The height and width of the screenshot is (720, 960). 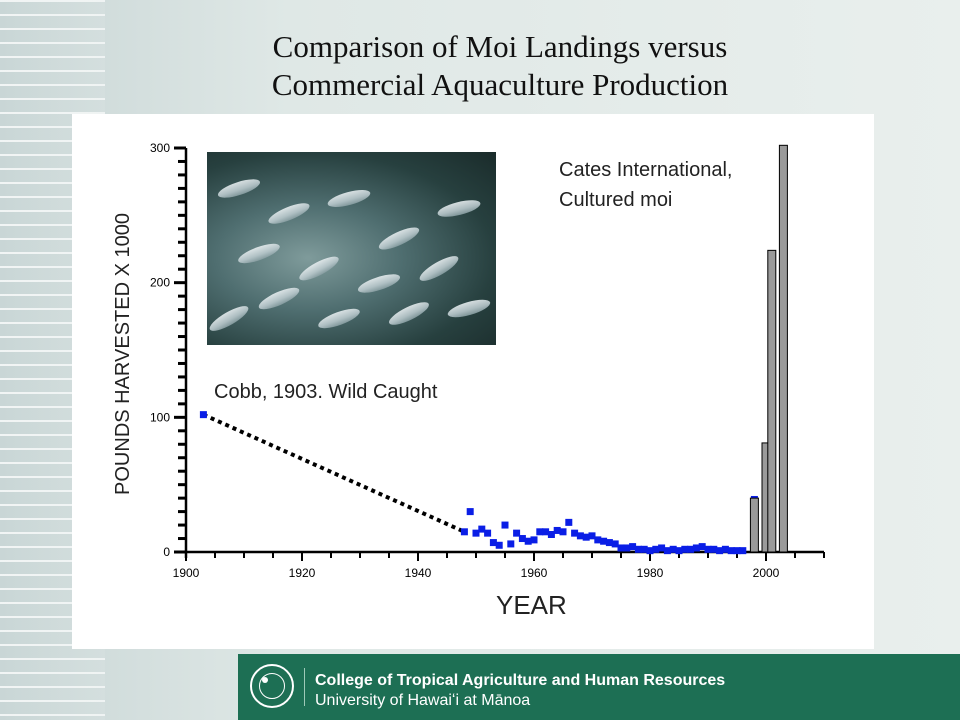 What do you see at coordinates (351, 248) in the screenshot?
I see `fish-photo` at bounding box center [351, 248].